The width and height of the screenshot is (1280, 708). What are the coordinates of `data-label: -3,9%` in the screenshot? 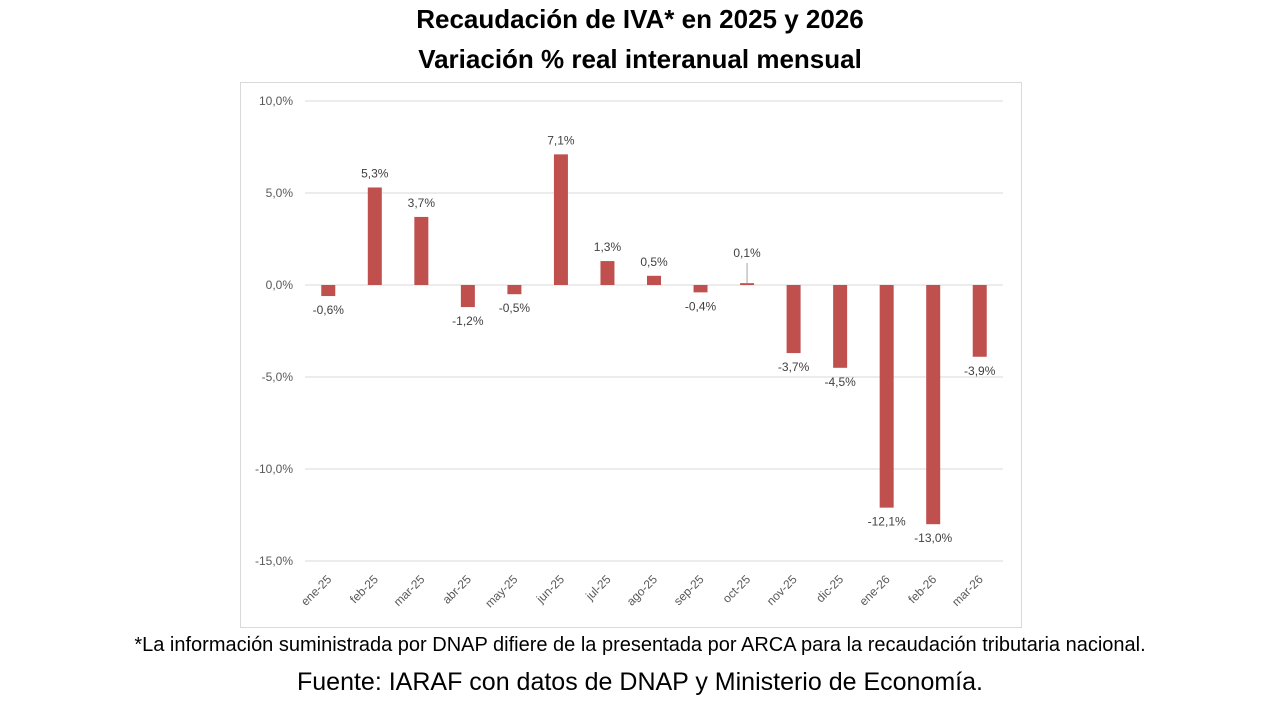 It's located at (980, 371).